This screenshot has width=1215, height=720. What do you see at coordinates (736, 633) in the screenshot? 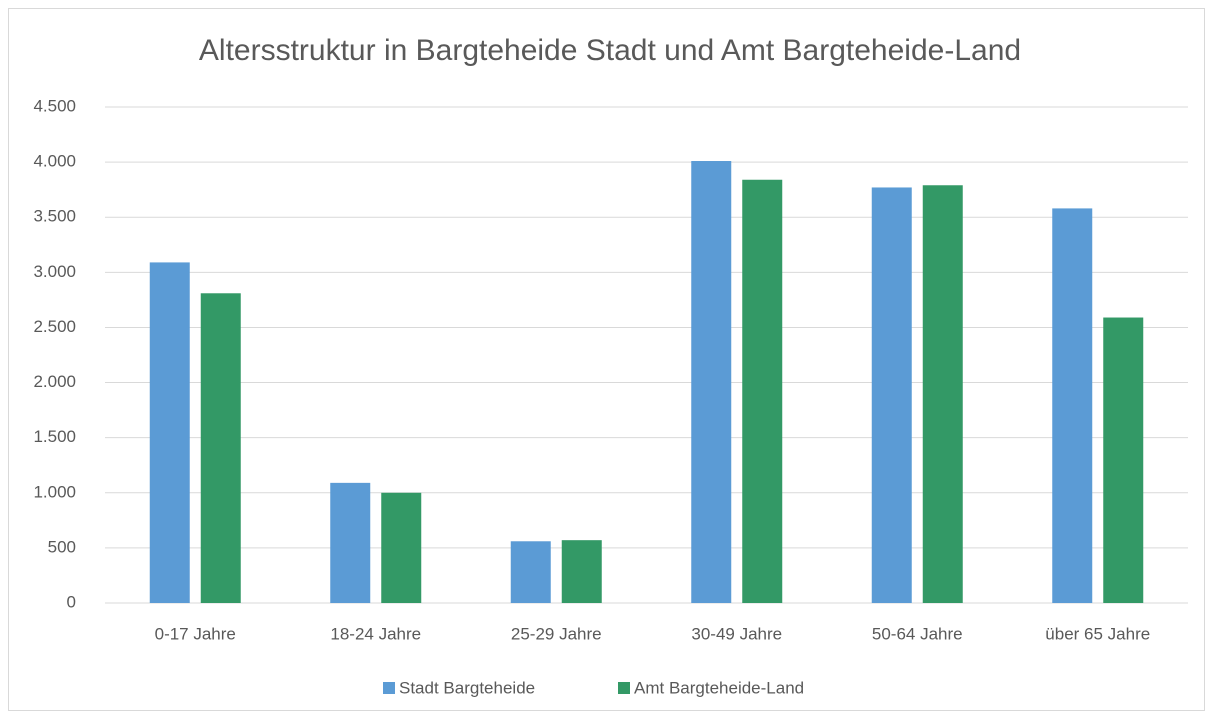
I see `x-tick-label: 30-49 Jahre` at bounding box center [736, 633].